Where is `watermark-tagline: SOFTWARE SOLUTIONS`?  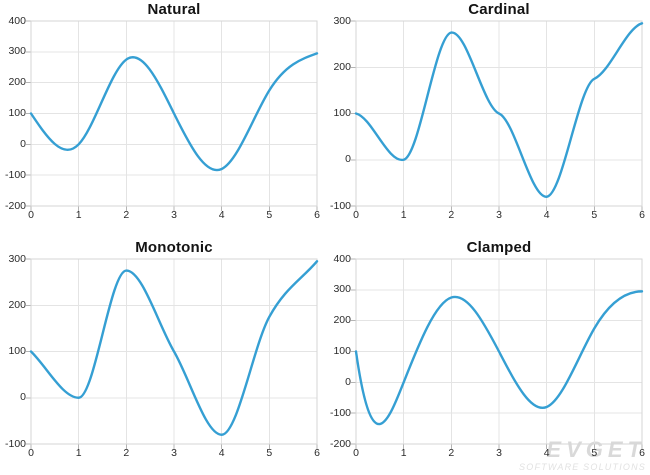
watermark-tagline: SOFTWARE SOLUTIONS is located at coordinates (582, 467).